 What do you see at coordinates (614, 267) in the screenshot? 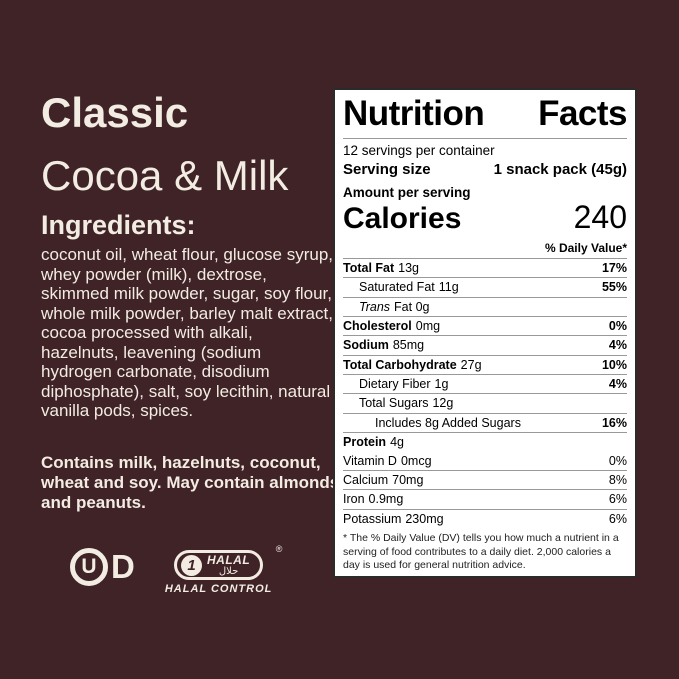
I see `nutrient-dv: 17%` at bounding box center [614, 267].